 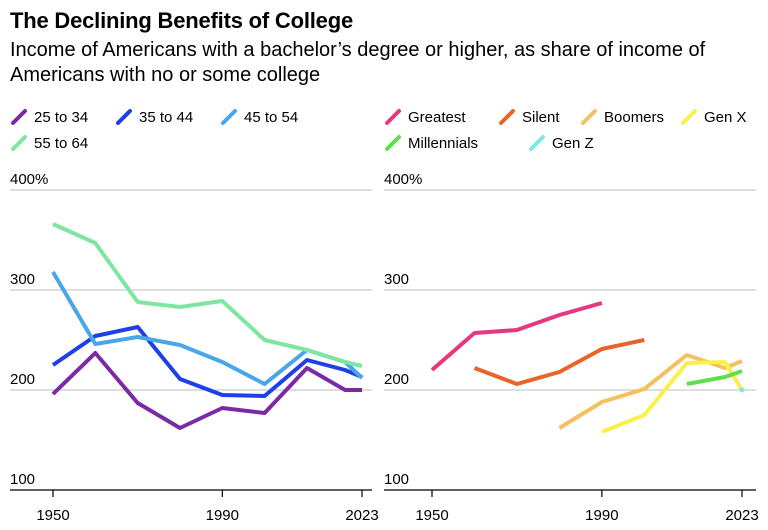 I want to click on legend-item-45-to-54: 45 to 54, so click(x=259, y=117).